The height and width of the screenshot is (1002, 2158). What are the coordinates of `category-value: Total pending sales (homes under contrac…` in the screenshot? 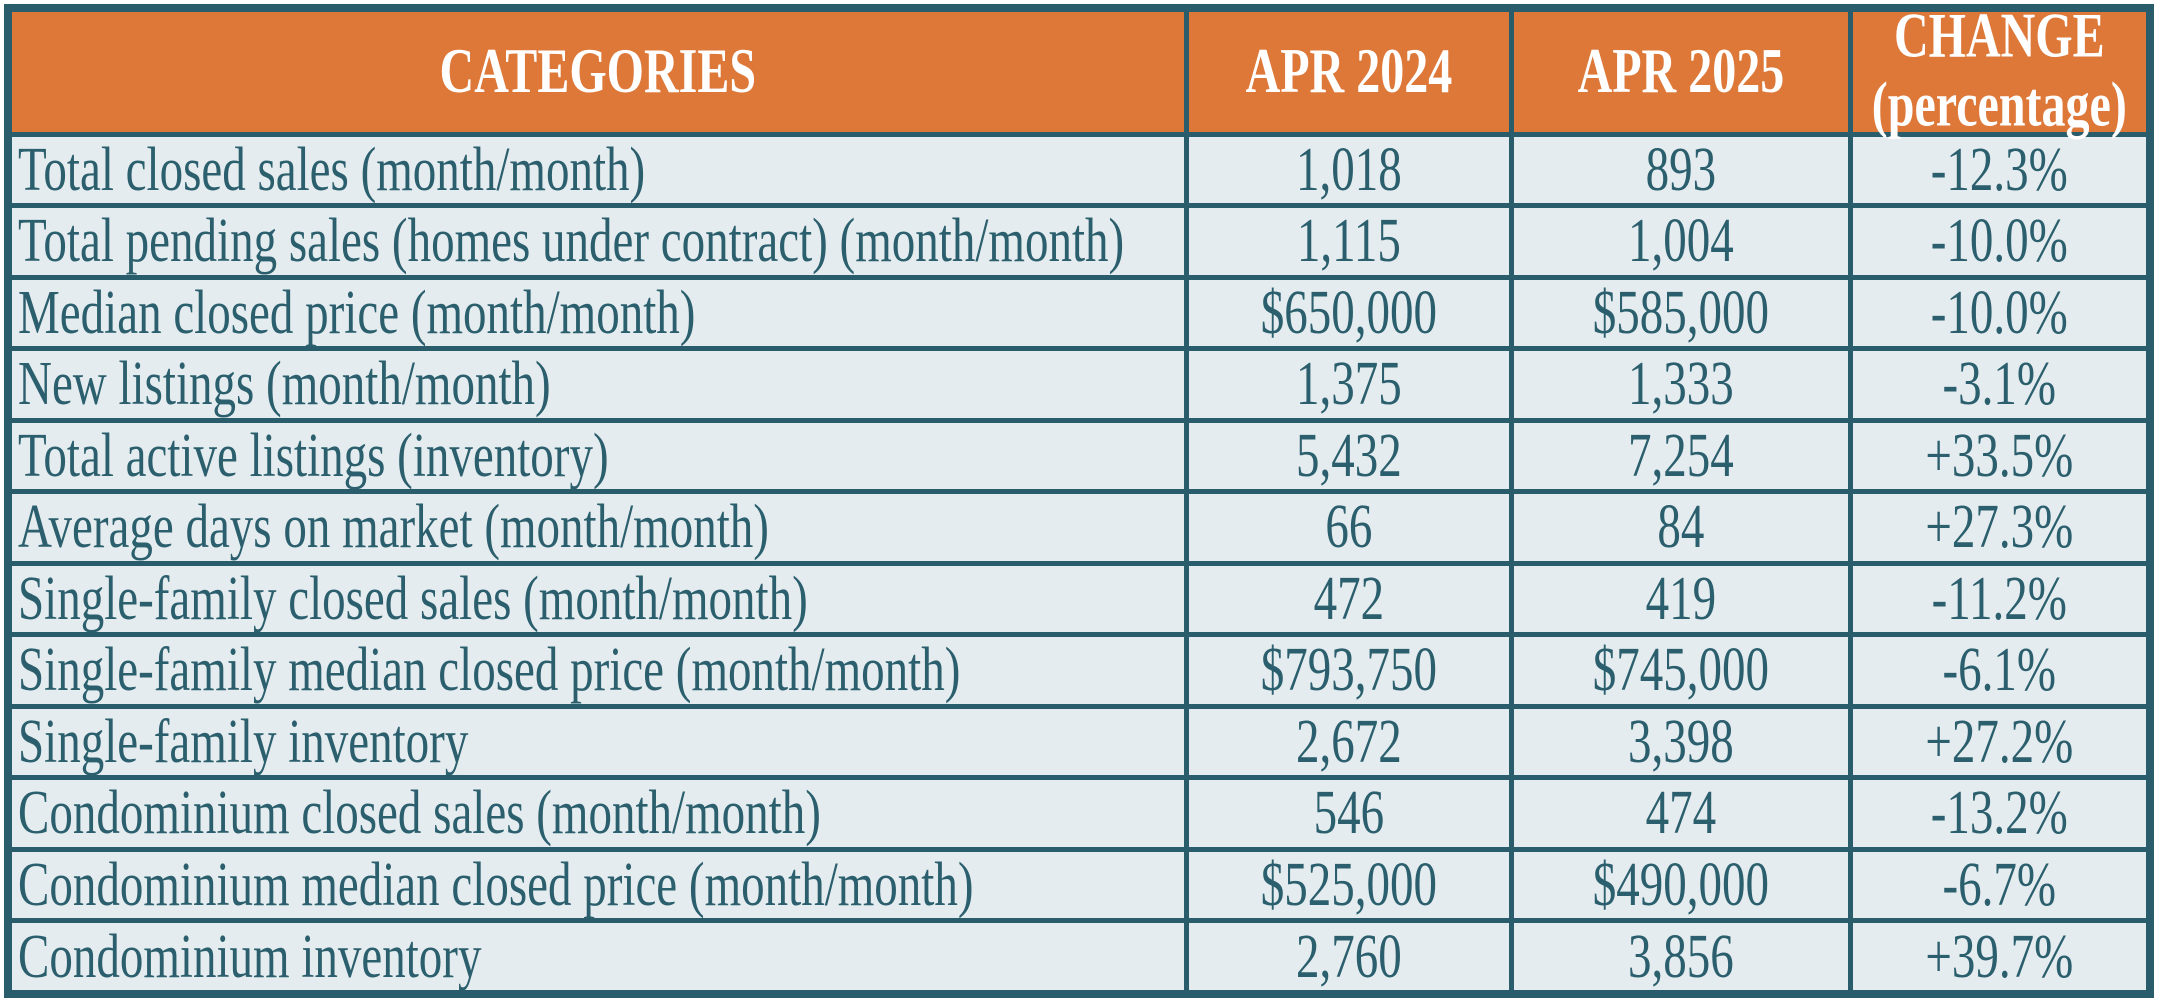 It's located at (571, 241).